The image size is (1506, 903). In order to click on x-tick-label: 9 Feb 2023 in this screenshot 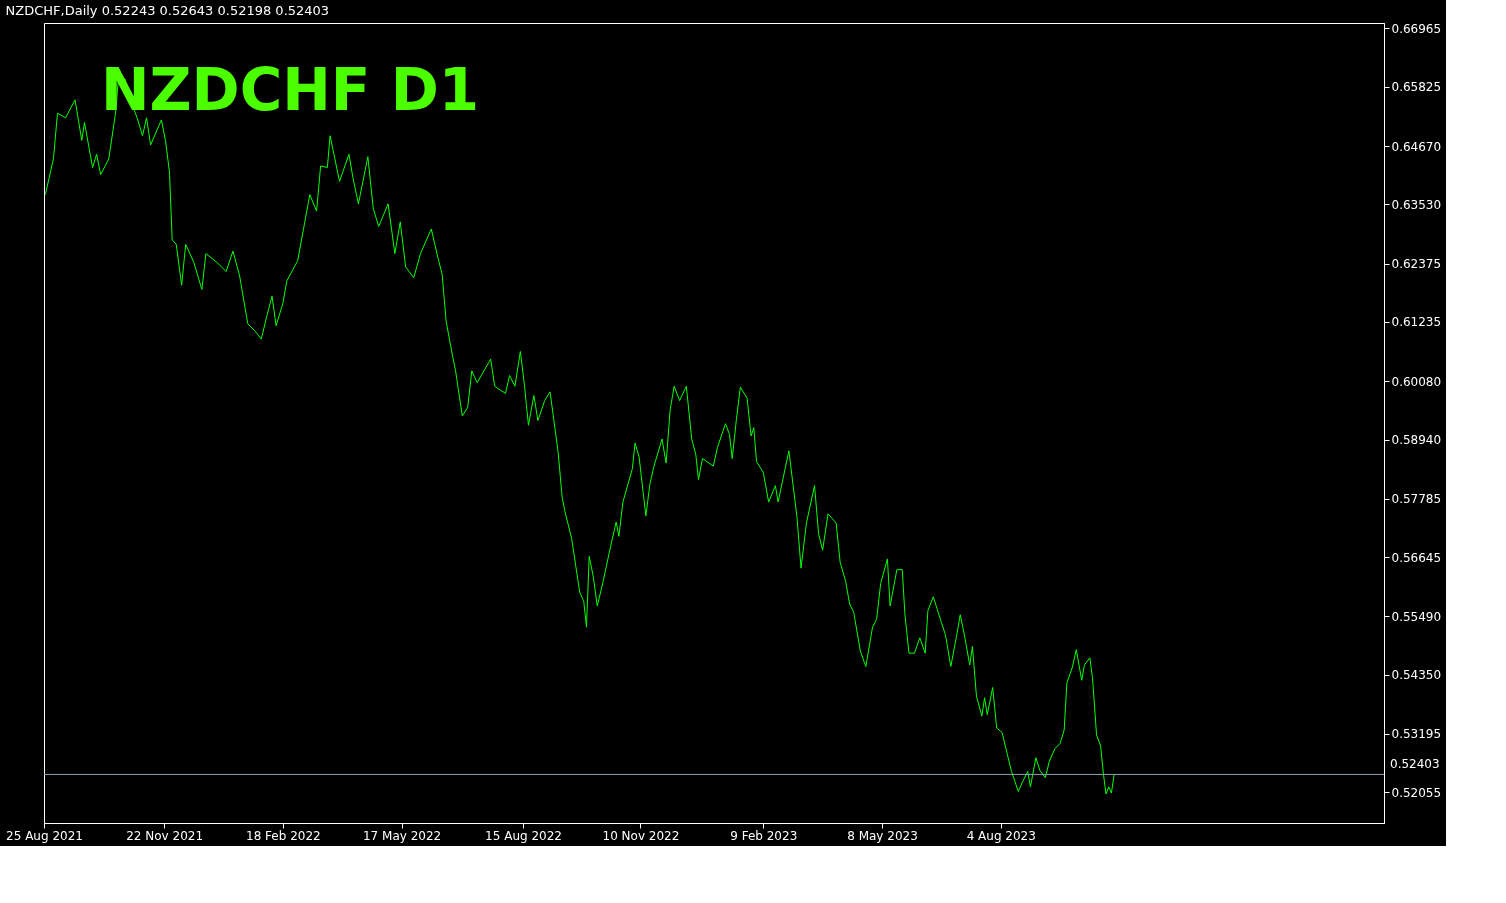, I will do `click(764, 835)`.